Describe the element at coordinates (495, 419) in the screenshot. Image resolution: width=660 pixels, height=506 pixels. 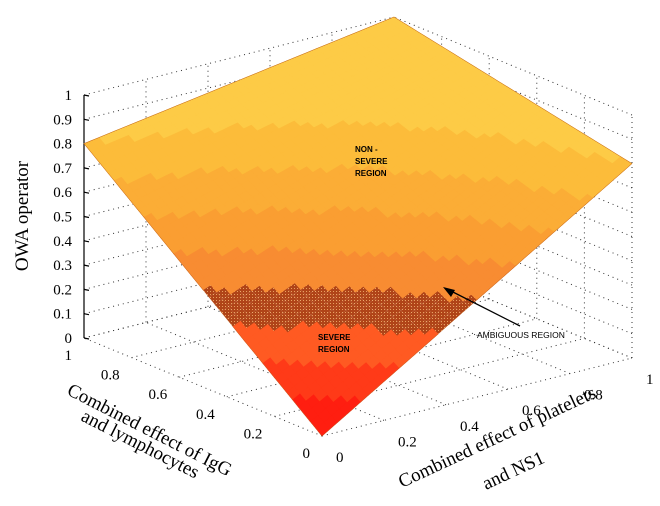
I see `y-axis-ticks: 0 0.2 0.4 0.6 0.8 1` at that location.